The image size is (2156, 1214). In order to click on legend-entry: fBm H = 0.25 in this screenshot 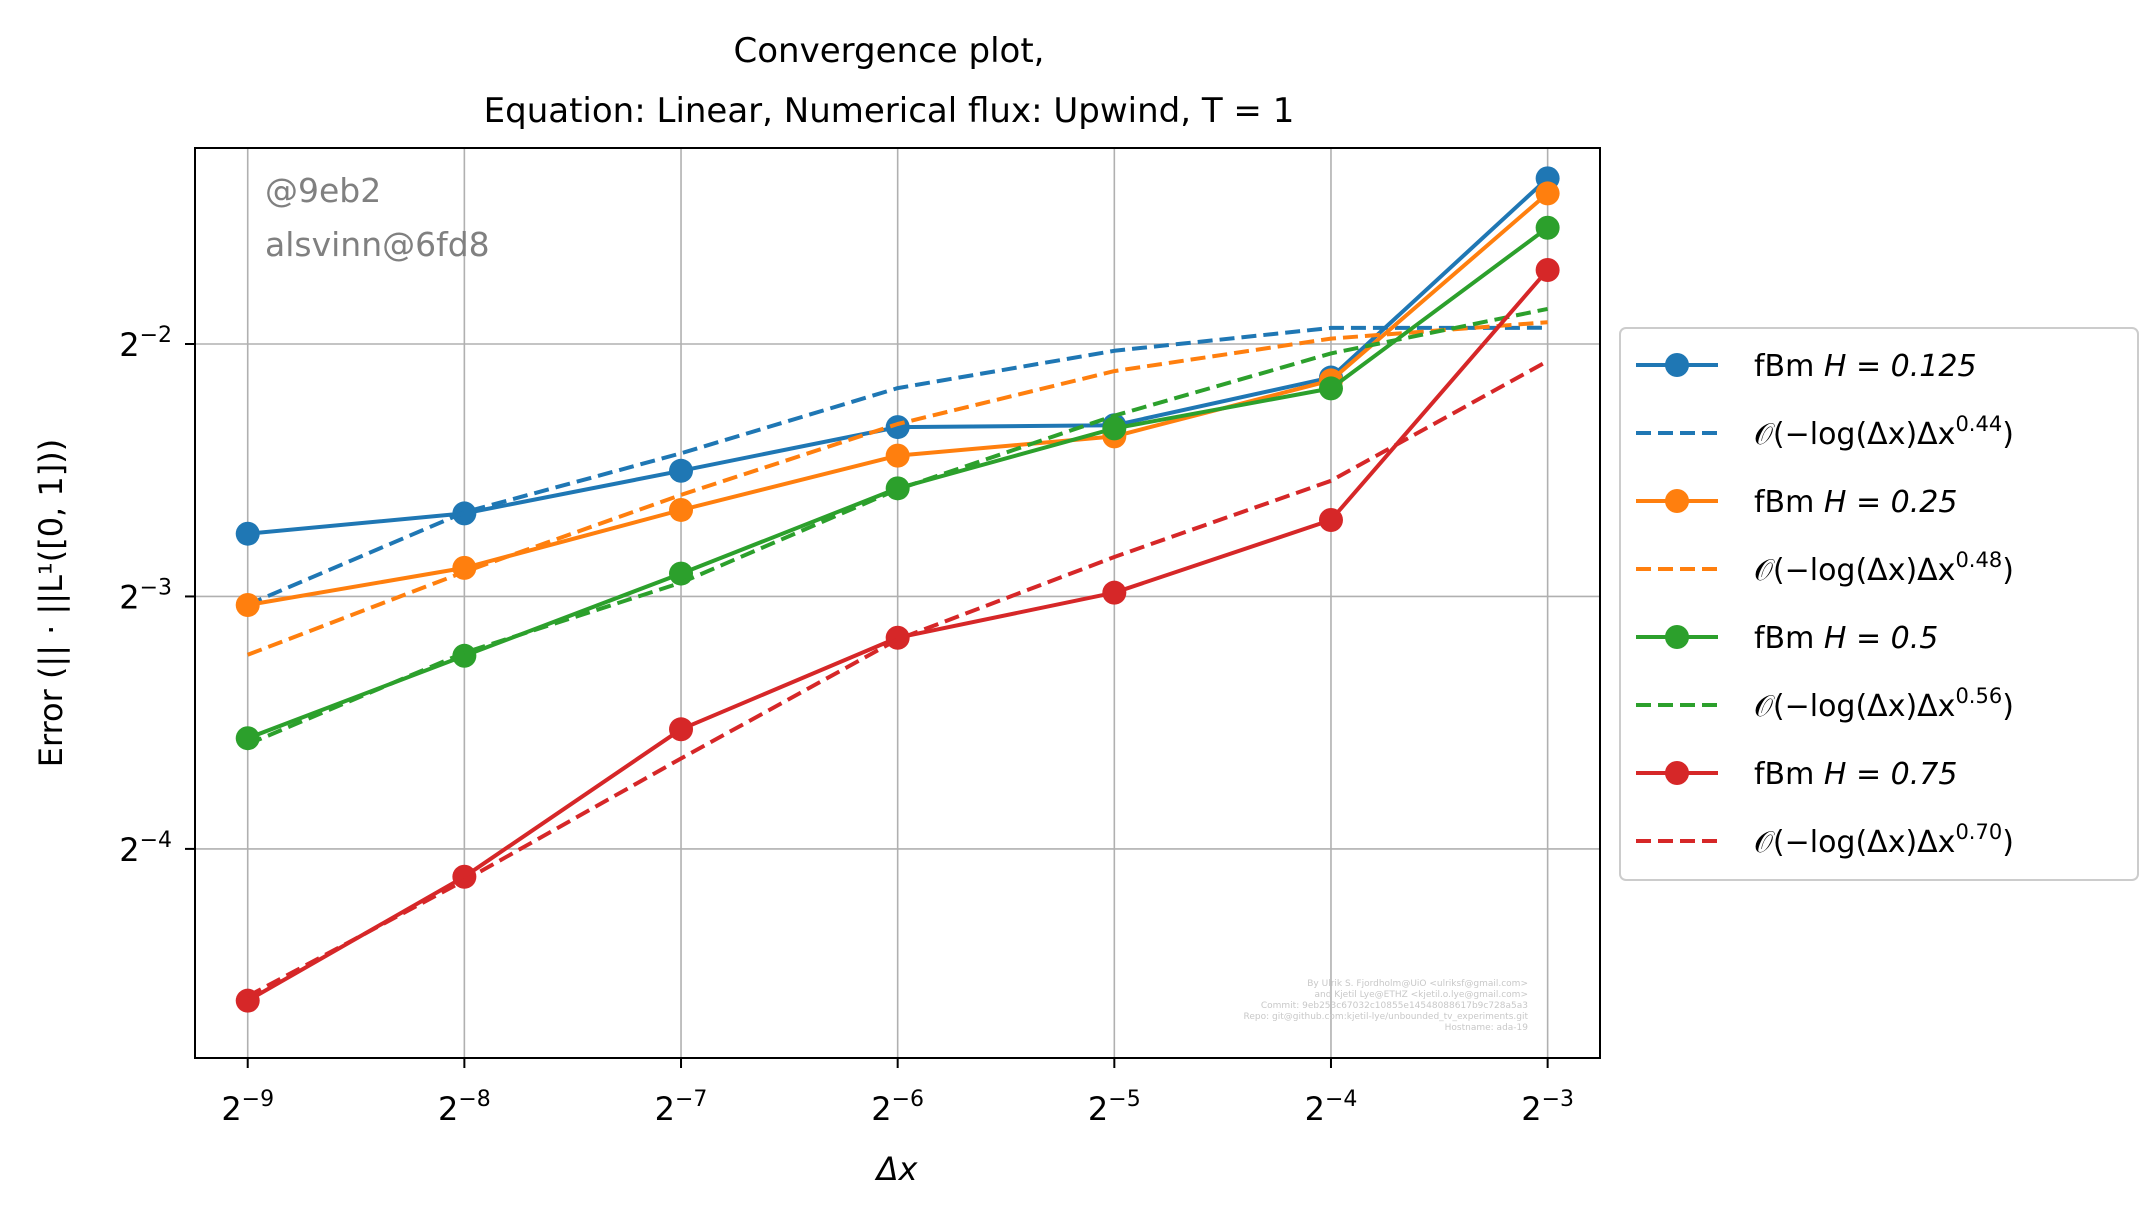, I will do `click(1796, 502)`.